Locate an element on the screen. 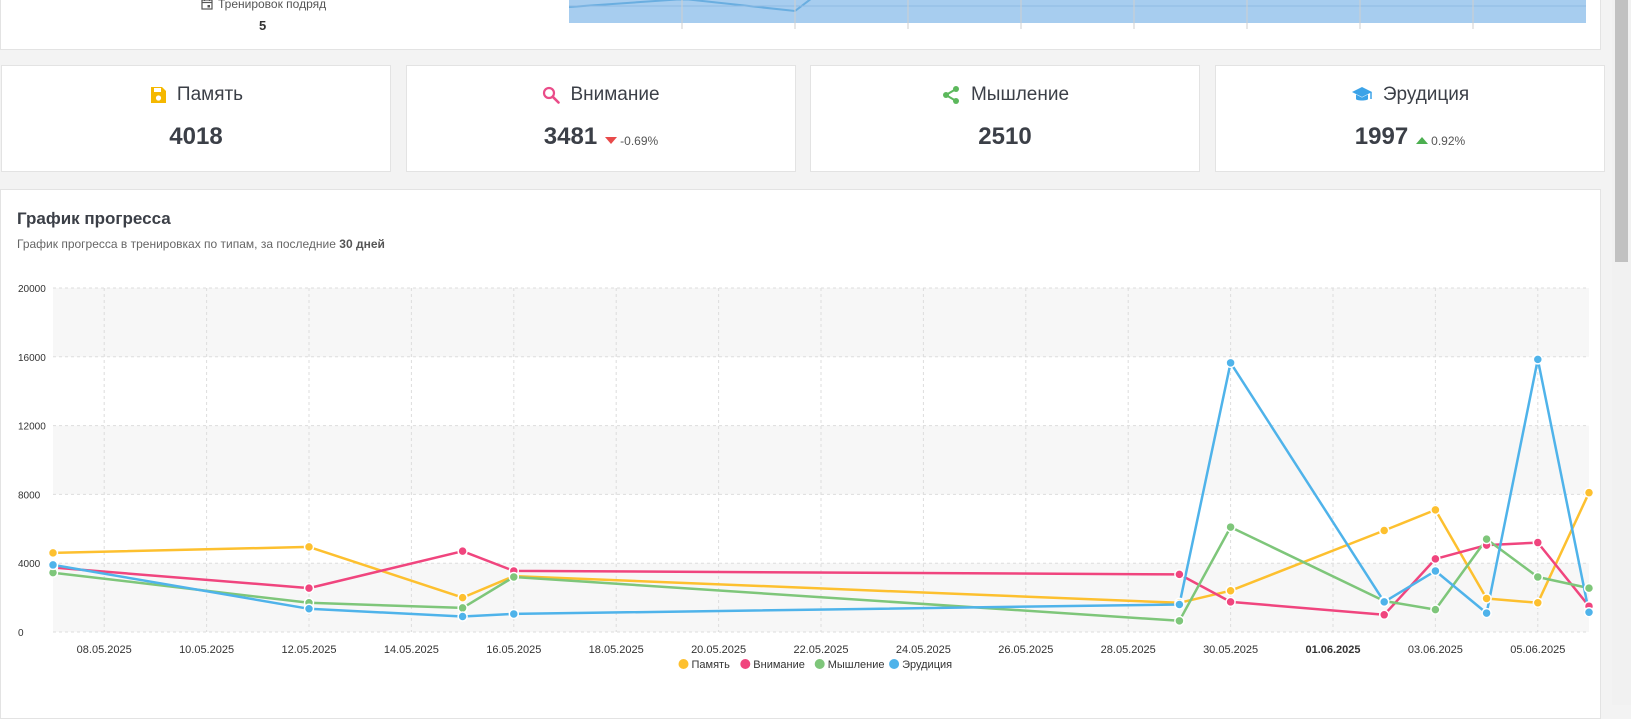 This screenshot has height=719, width=1631. stat-change: 0.92% is located at coordinates (1440, 141).